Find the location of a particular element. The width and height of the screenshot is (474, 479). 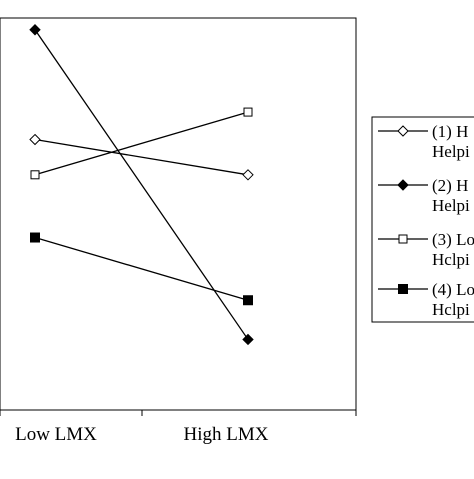

legend-label-1-line2: Helpi is located at coordinates (451, 151).